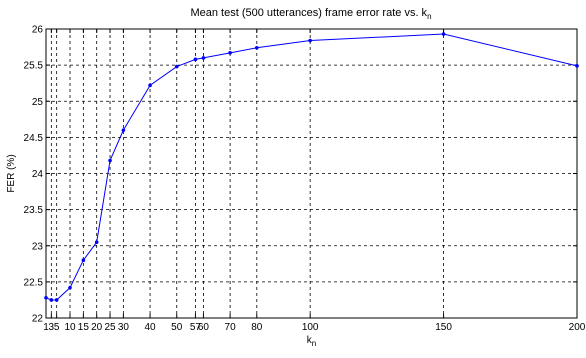 The height and width of the screenshot is (358, 586). Describe the element at coordinates (34, 138) in the screenshot. I see `y-tick-label: 24.5` at that location.